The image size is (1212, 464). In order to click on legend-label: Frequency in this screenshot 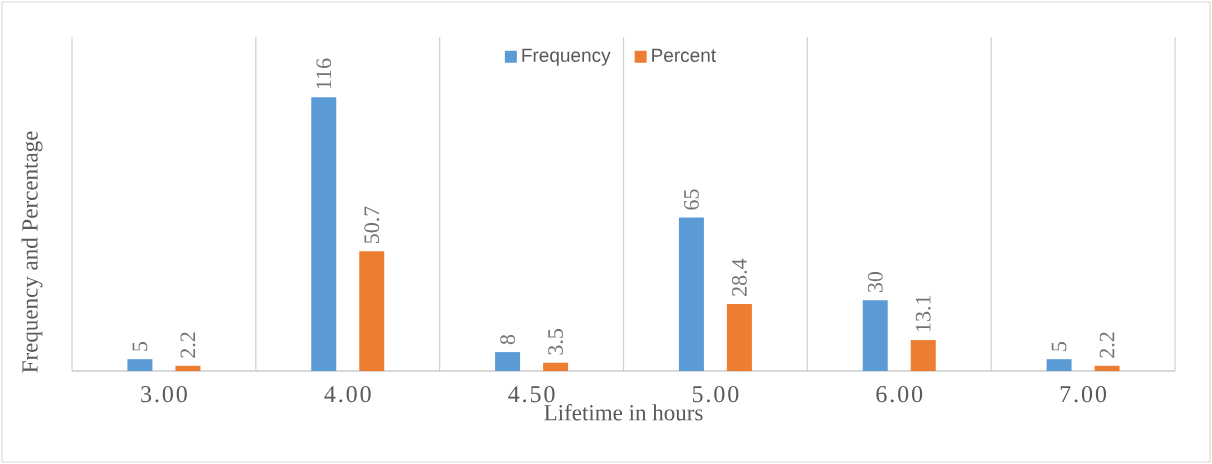, I will do `click(566, 57)`.